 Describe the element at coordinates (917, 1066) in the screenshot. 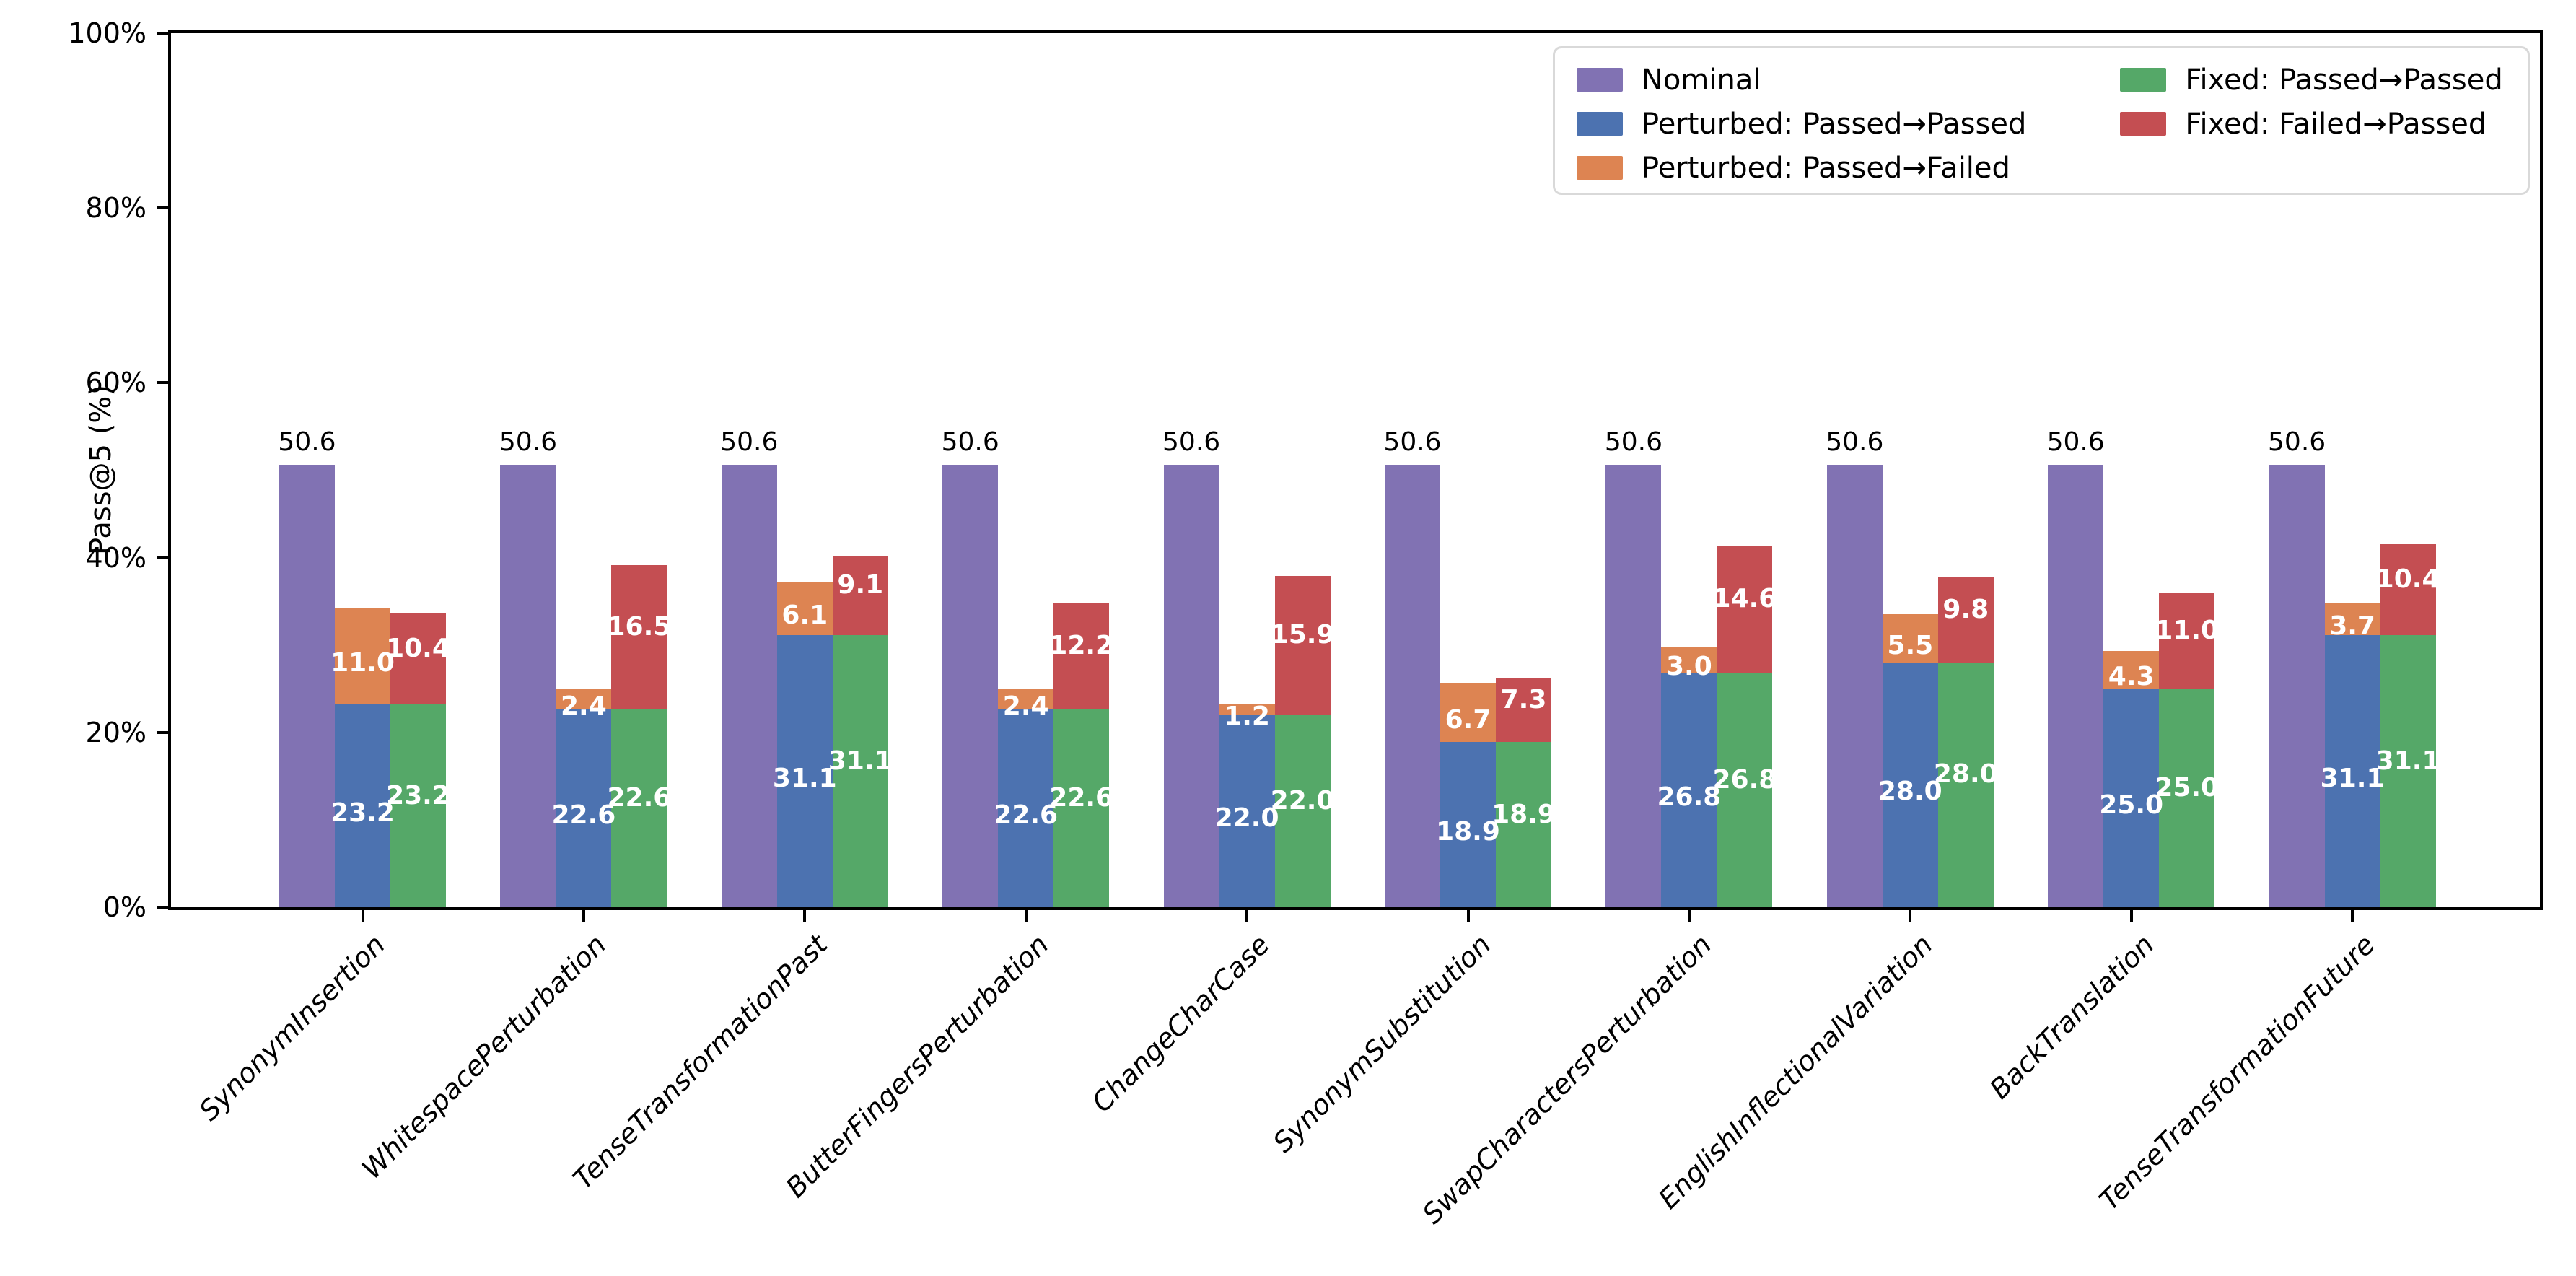

I see `x-tick-label-ButterFingersPerturbation: ButterFingersPerturbation` at that location.